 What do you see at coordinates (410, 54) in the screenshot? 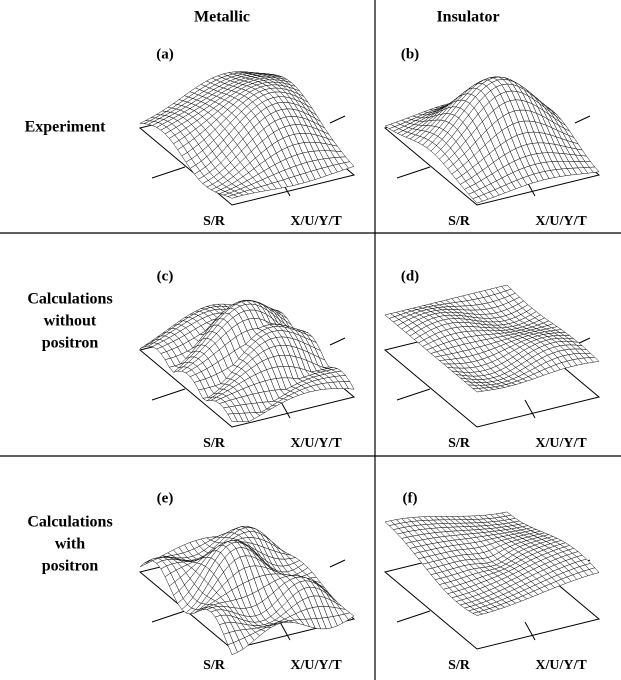
I see `panel-label: (b)` at bounding box center [410, 54].